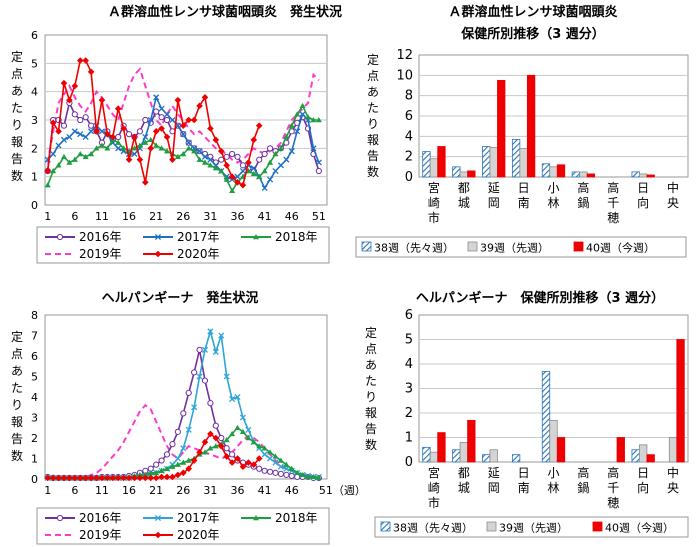 The image size is (700, 547). I want to click on x-tick-label: 46, so click(292, 490).